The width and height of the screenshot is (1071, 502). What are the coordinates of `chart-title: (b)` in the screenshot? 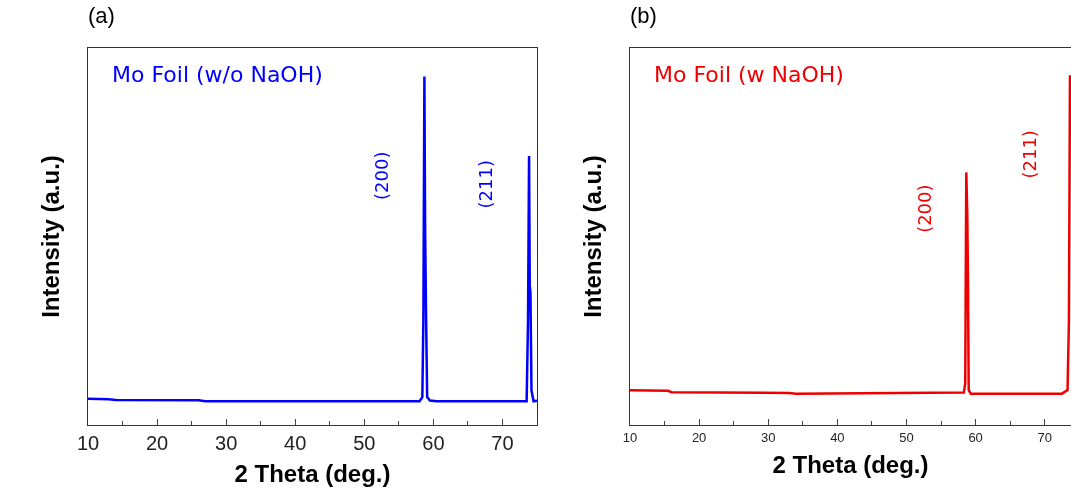 It's located at (643, 15).